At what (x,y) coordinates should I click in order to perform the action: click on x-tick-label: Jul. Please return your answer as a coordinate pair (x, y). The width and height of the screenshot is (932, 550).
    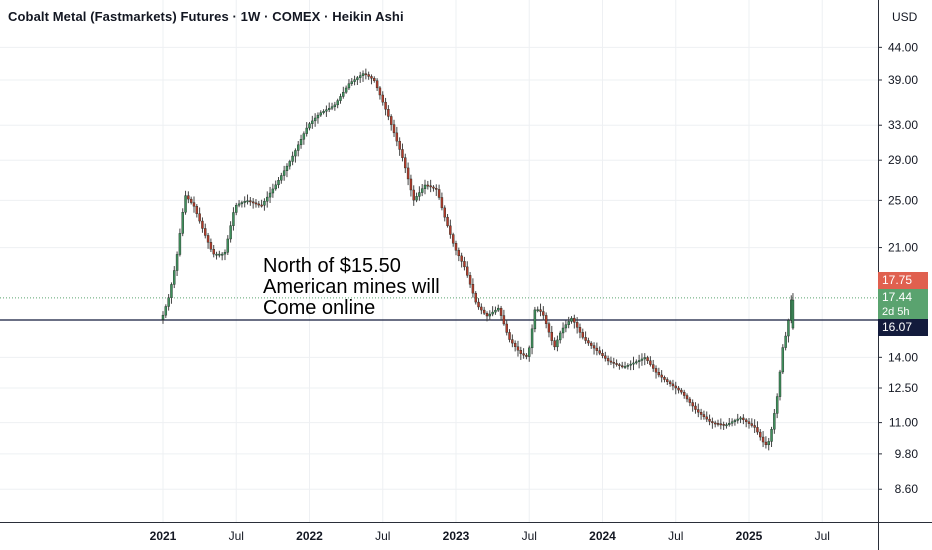
    Looking at the image, I should click on (675, 536).